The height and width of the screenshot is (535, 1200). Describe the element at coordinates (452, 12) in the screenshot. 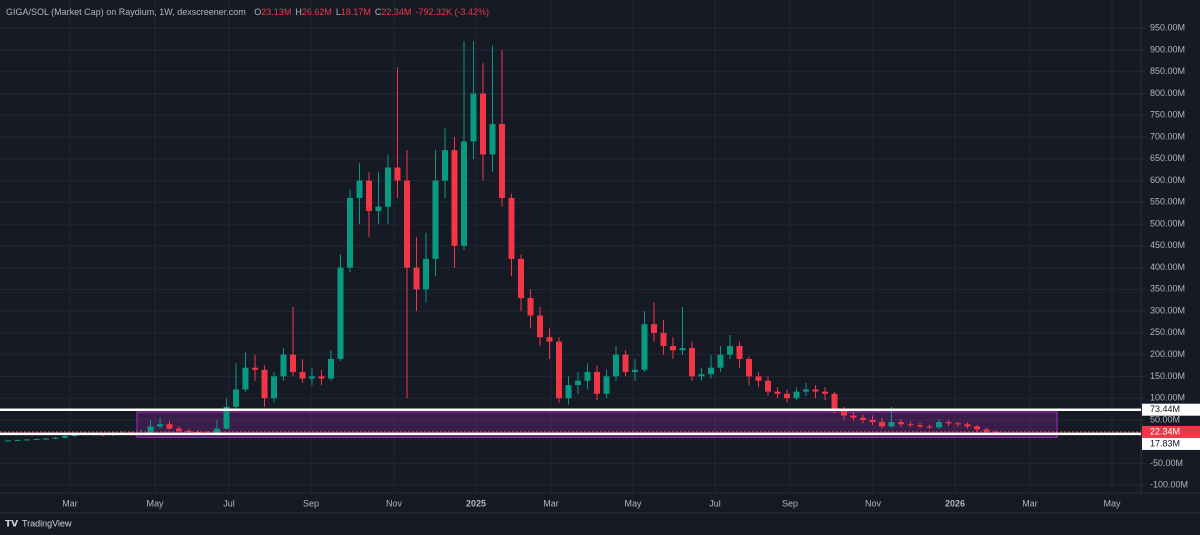

I see `change: -792.32K (-3.42%)` at that location.